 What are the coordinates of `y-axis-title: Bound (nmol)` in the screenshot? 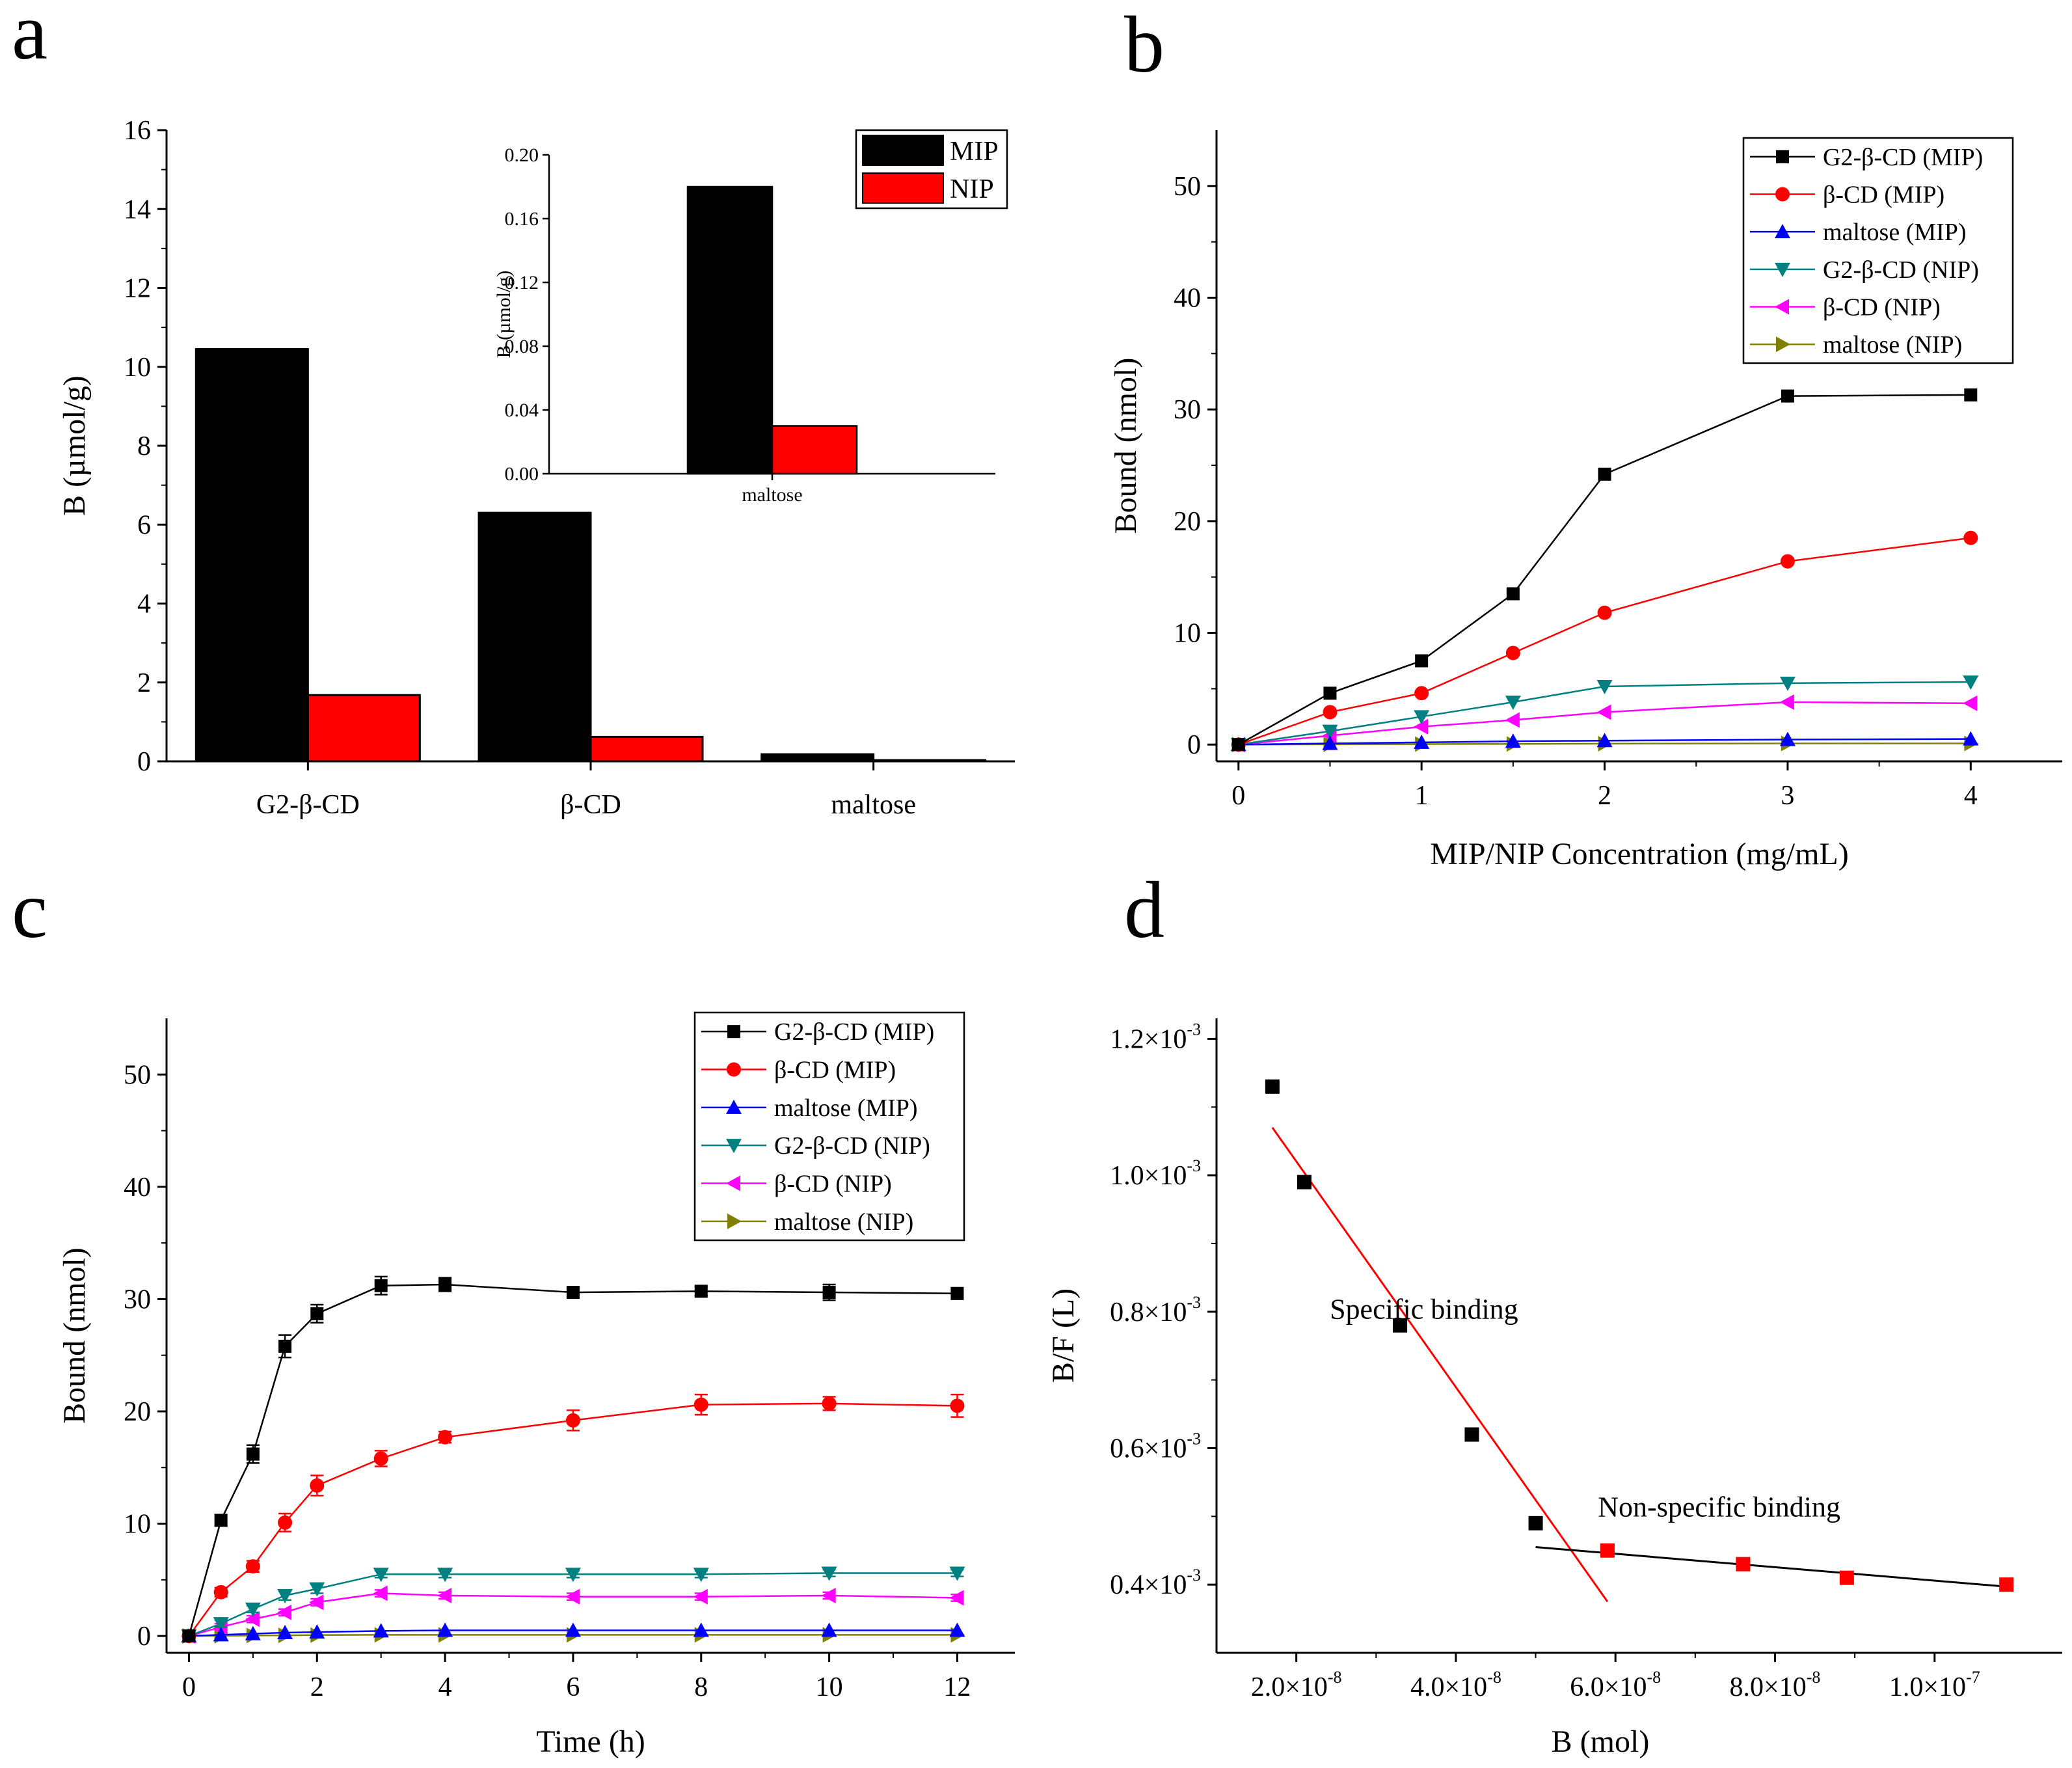 It's located at (1126, 446).